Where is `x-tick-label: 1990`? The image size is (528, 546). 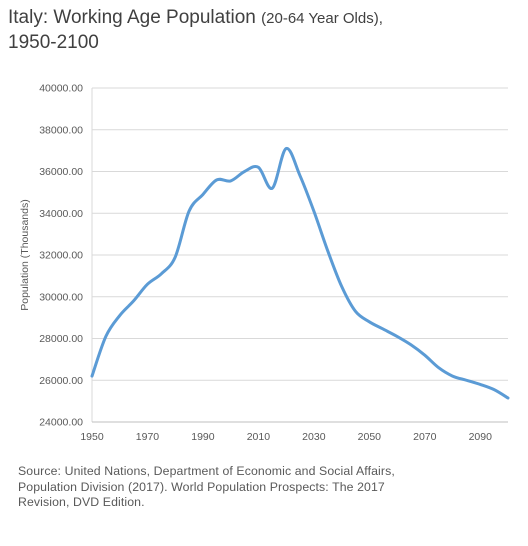 x-tick-label: 1990 is located at coordinates (203, 437).